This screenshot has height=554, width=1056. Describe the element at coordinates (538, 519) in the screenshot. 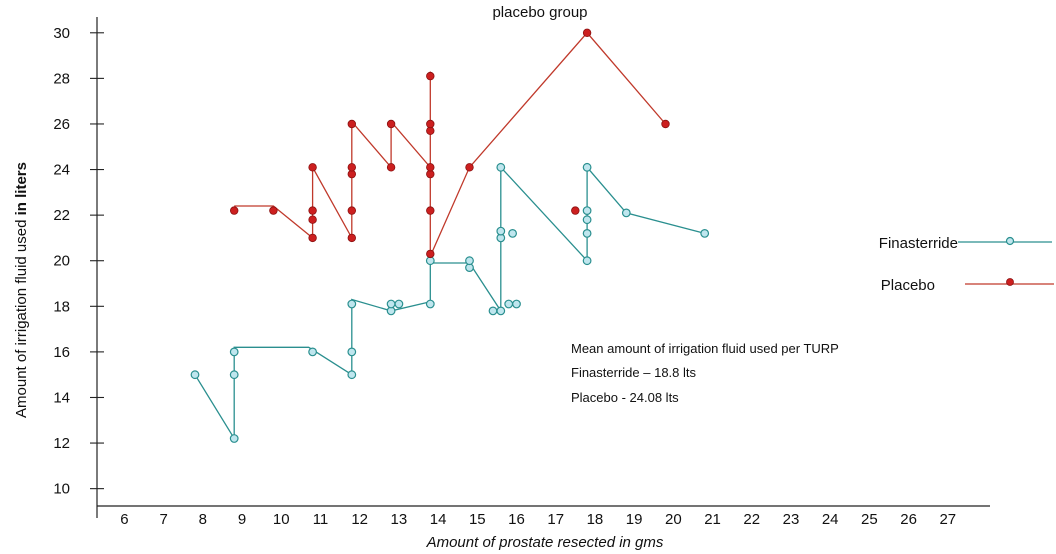

I see `x-ticks: 6 7 8 9 10 11 12 13 14 15 16 17 18 19 20 21 22 23 24 25 26 27` at that location.